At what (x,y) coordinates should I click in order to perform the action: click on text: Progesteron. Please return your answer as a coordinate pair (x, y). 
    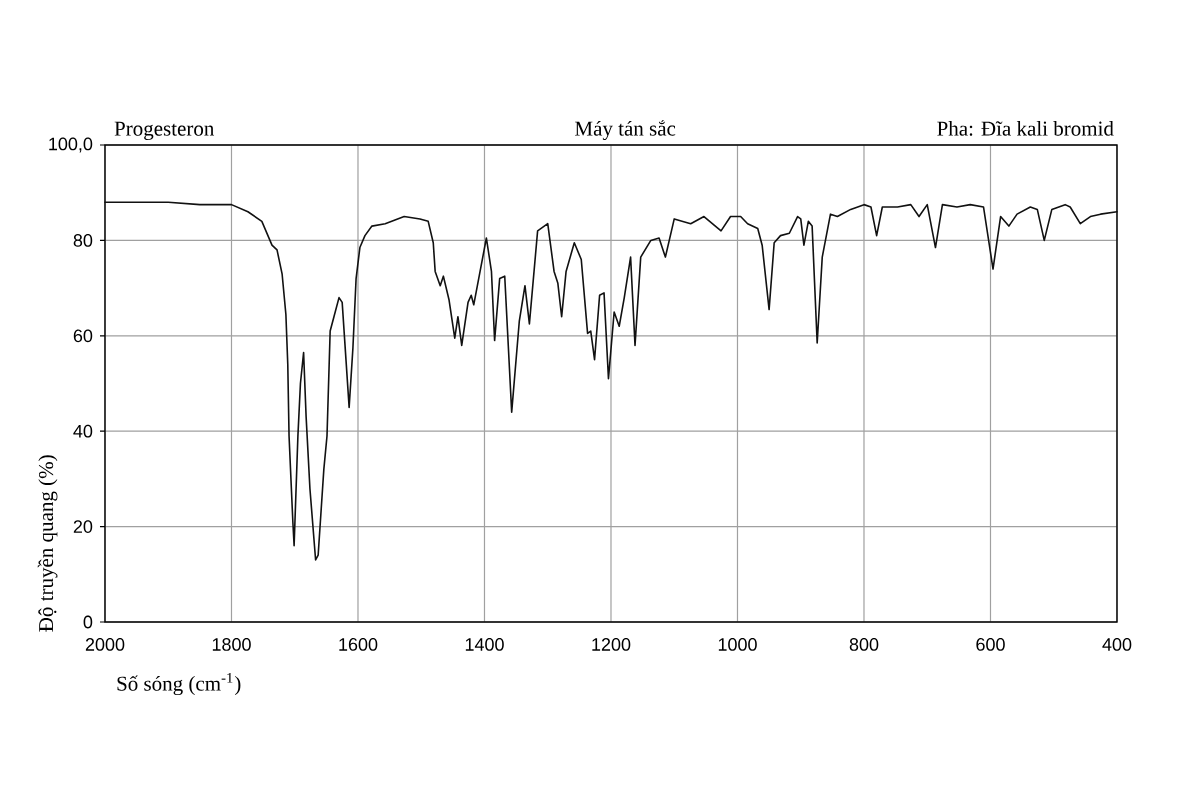
    Looking at the image, I should click on (164, 131).